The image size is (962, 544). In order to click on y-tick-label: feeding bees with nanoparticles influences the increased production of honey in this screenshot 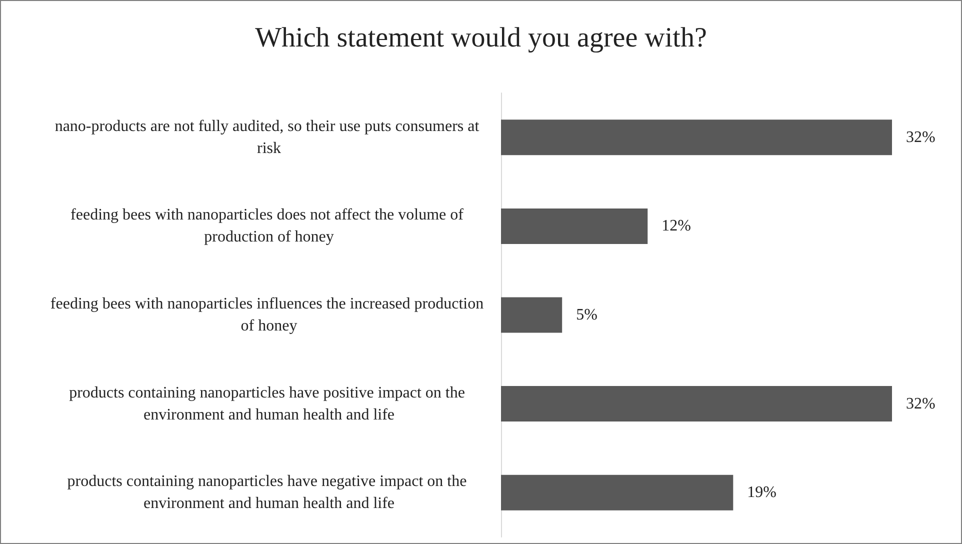, I will do `click(269, 315)`.